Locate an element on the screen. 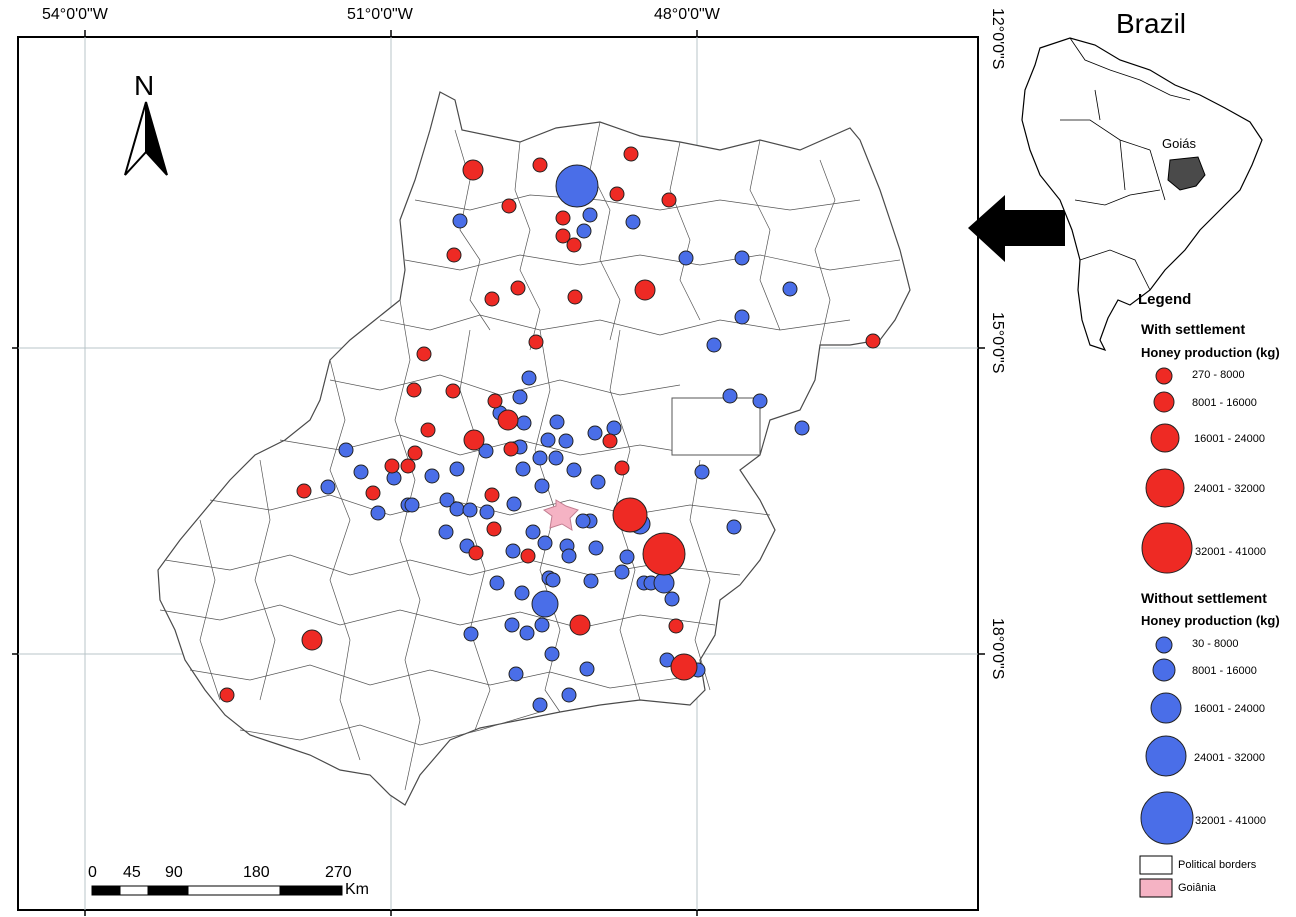 The image size is (1296, 917). lat-label-18s: 18°0'0"S is located at coordinates (997, 649).